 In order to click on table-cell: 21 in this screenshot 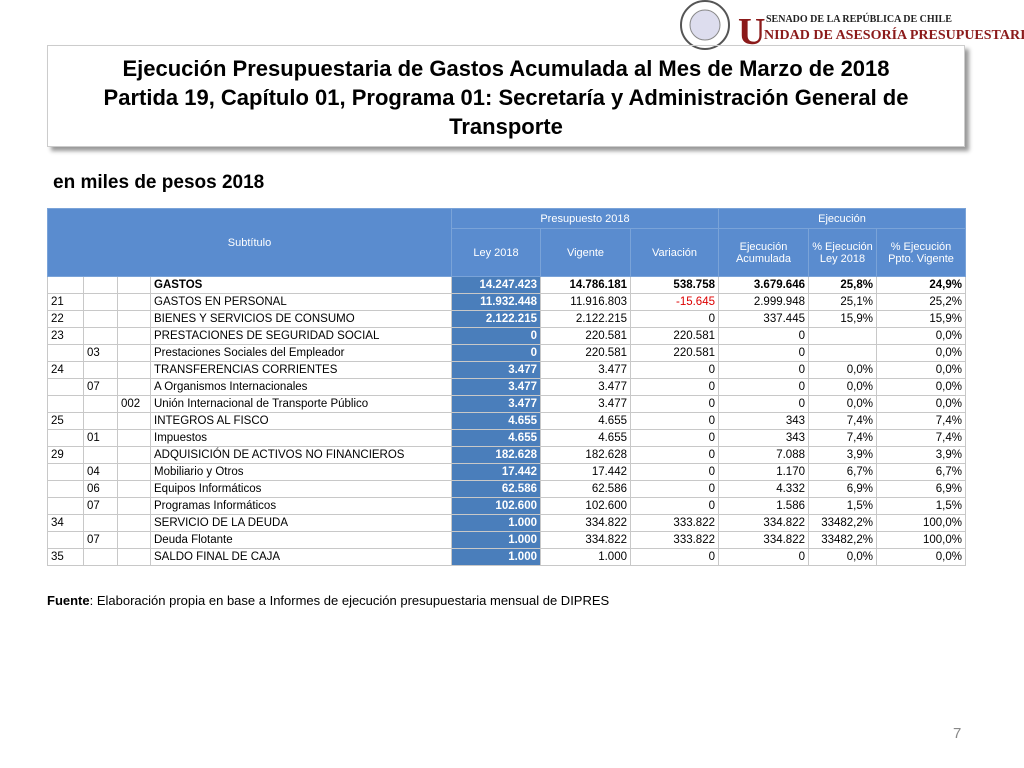, I will do `click(65, 302)`.